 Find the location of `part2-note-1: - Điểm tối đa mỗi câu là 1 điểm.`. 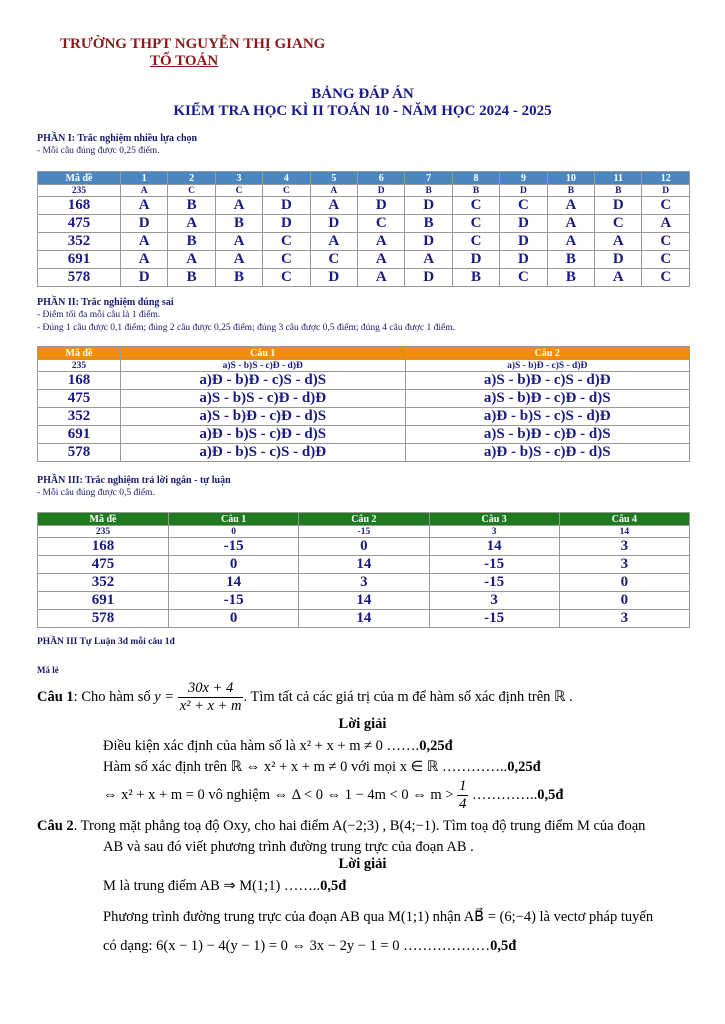

part2-note-1: - Điểm tối đa mỗi câu là 1 điểm. is located at coordinates (99, 315).